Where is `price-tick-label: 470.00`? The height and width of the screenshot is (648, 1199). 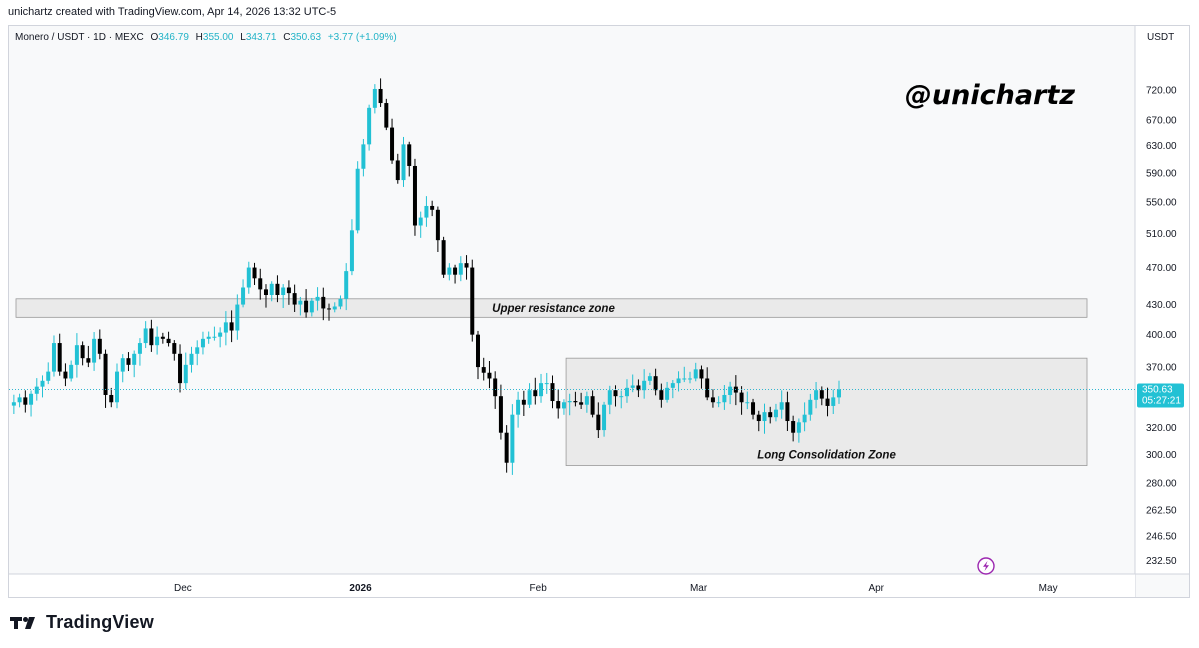 price-tick-label: 470.00 is located at coordinates (1161, 268).